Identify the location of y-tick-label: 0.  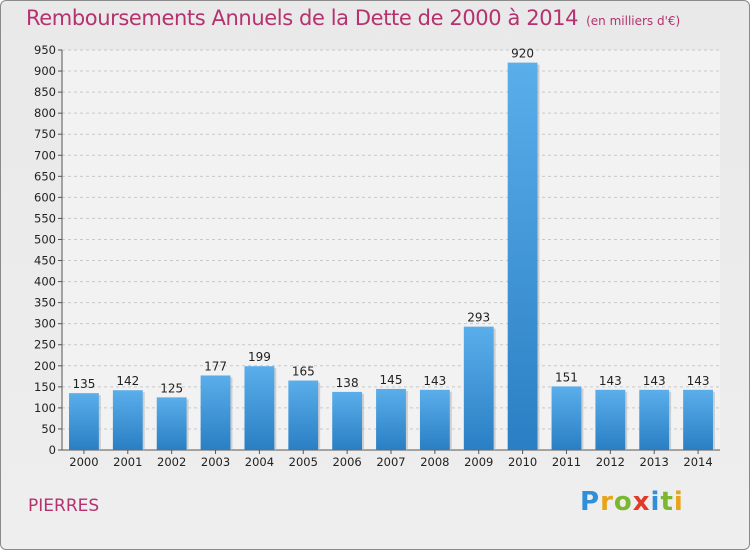
(52, 450).